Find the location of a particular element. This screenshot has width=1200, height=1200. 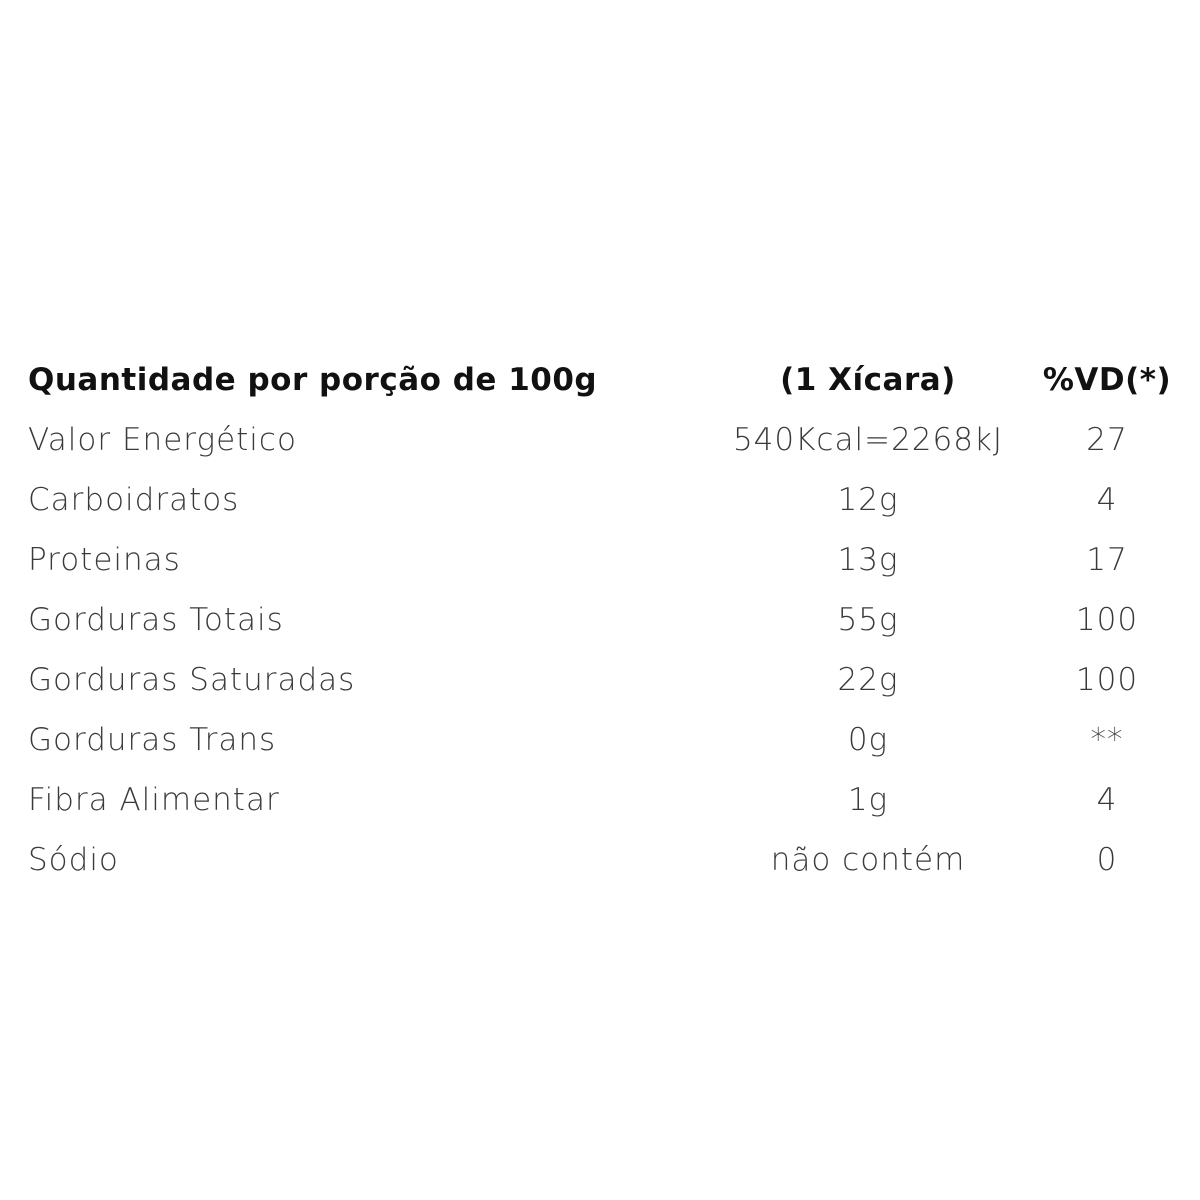

nutrient-dv: 17 is located at coordinates (1107, 560).